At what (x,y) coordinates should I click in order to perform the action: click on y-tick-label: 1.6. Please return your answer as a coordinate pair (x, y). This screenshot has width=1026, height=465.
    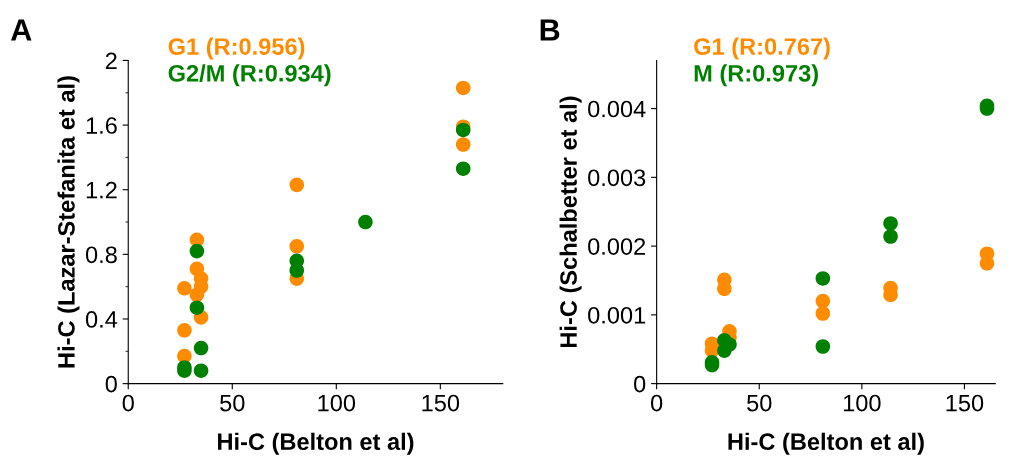
    Looking at the image, I should click on (101, 125).